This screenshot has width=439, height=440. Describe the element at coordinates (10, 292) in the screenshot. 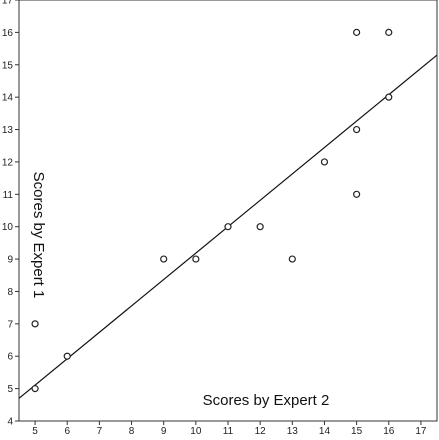

I see `y-tick-label: 8` at that location.